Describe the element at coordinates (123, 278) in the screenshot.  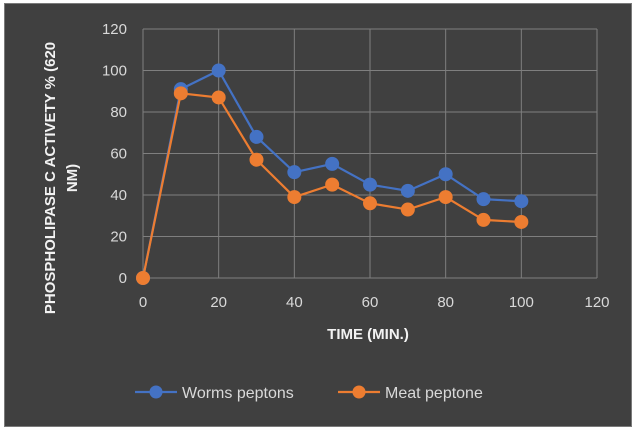
I see `y-tick-label: 0` at that location.